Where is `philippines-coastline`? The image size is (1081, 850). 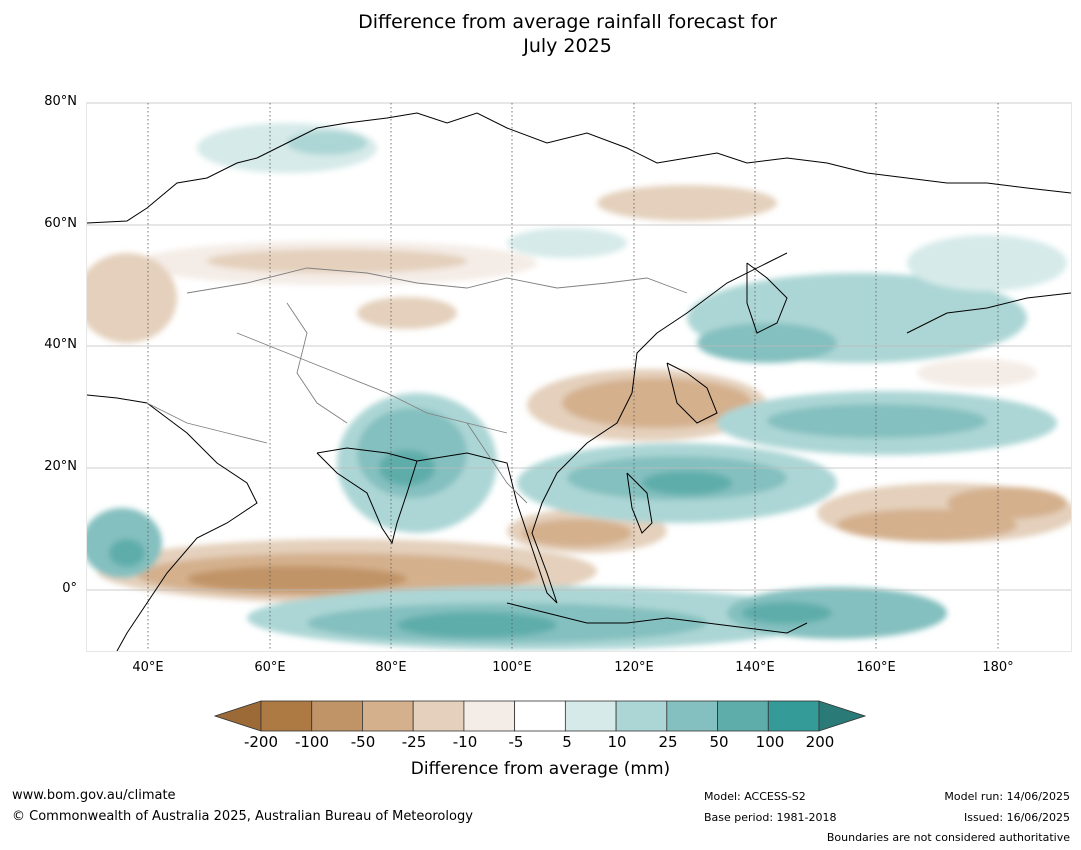 philippines-coastline is located at coordinates (639, 503).